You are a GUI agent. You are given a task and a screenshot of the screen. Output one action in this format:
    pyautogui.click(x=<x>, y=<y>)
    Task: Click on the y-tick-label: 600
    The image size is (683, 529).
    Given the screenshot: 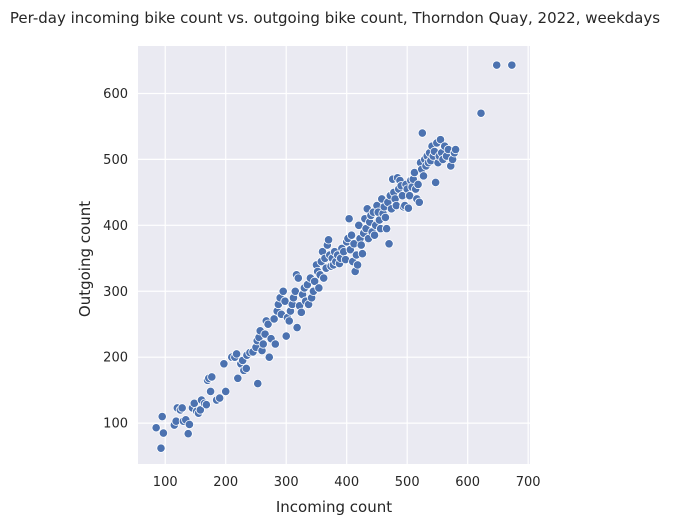 What is the action you would take?
    pyautogui.click(x=115, y=94)
    